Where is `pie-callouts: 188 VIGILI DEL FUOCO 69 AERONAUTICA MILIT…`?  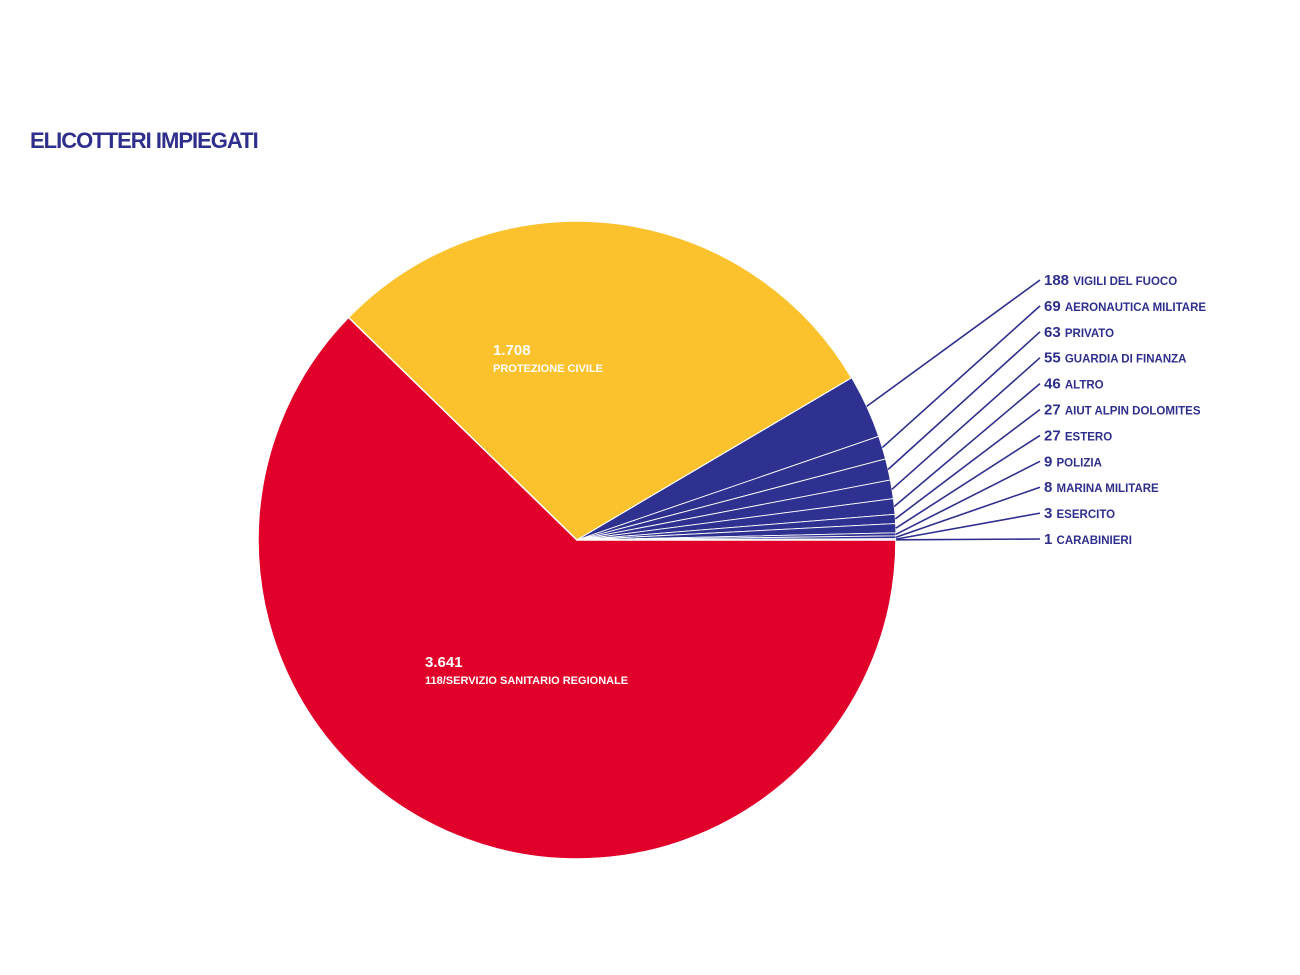 pie-callouts: 188 VIGILI DEL FUOCO 69 AERONAUTICA MILIT… is located at coordinates (1036, 410).